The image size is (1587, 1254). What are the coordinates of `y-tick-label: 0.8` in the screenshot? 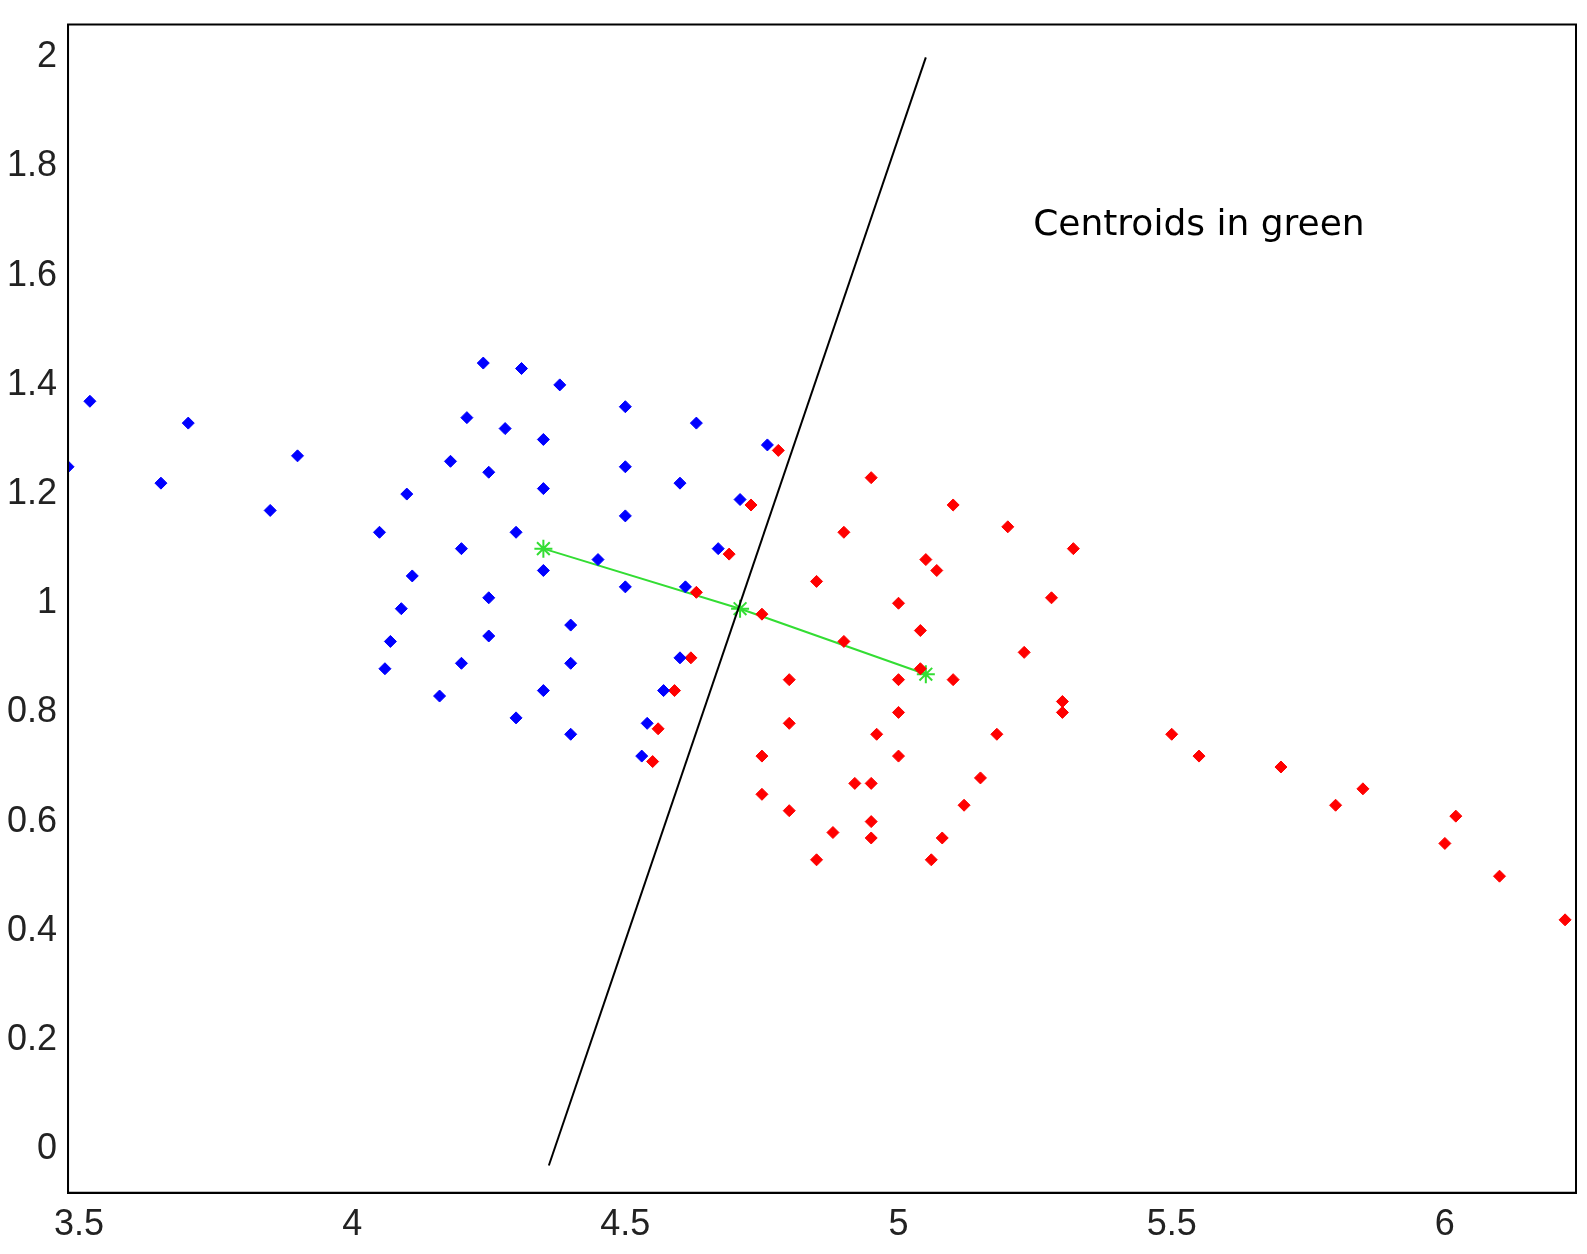 It's located at (32, 710).